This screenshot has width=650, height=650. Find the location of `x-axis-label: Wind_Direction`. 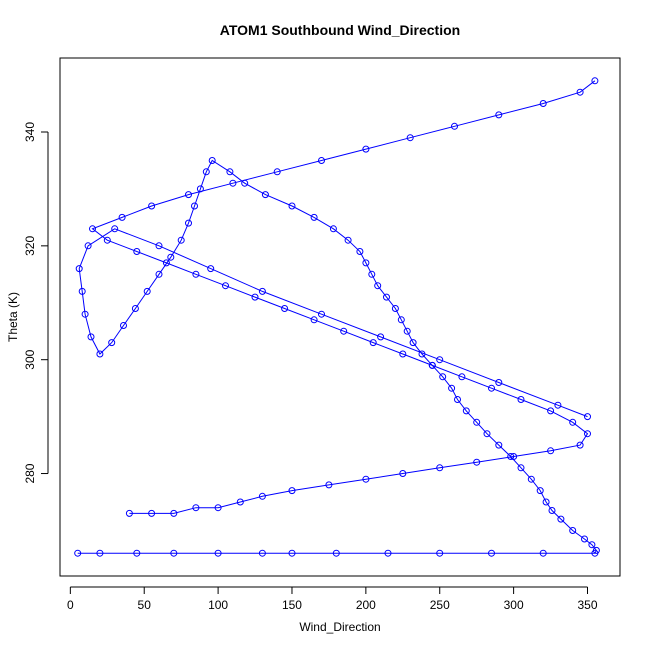

x-axis-label: Wind_Direction is located at coordinates (339, 627).